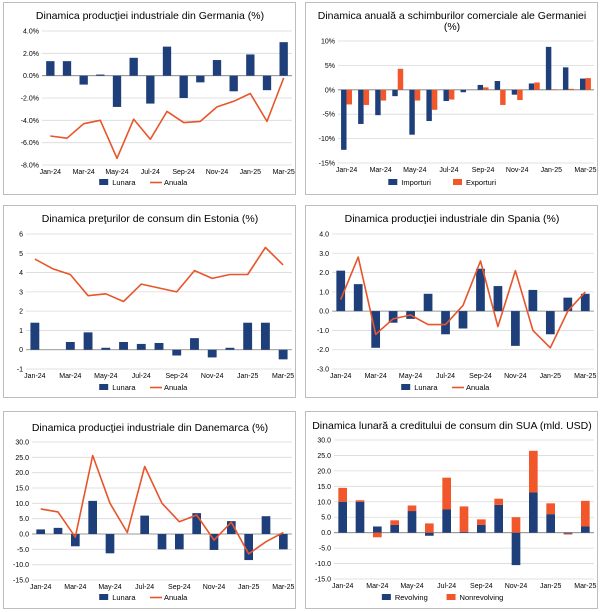 The image size is (600, 612). Describe the element at coordinates (21, 581) in the screenshot. I see `y-tick-label: -15.0` at that location.